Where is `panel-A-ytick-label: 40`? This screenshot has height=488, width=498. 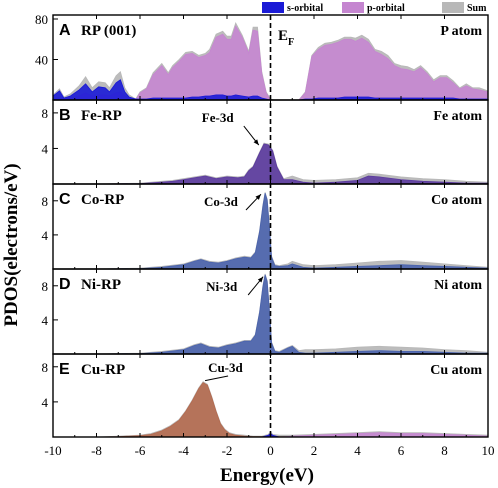
panel-A-ytick-label: 40 is located at coordinates (41, 60).